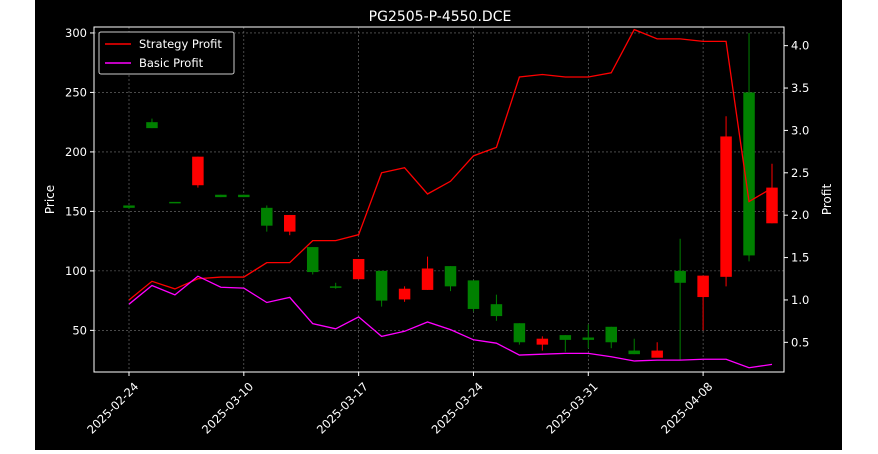 The height and width of the screenshot is (454, 878). What do you see at coordinates (79, 330) in the screenshot?
I see `y-tick-label: 50` at bounding box center [79, 330].